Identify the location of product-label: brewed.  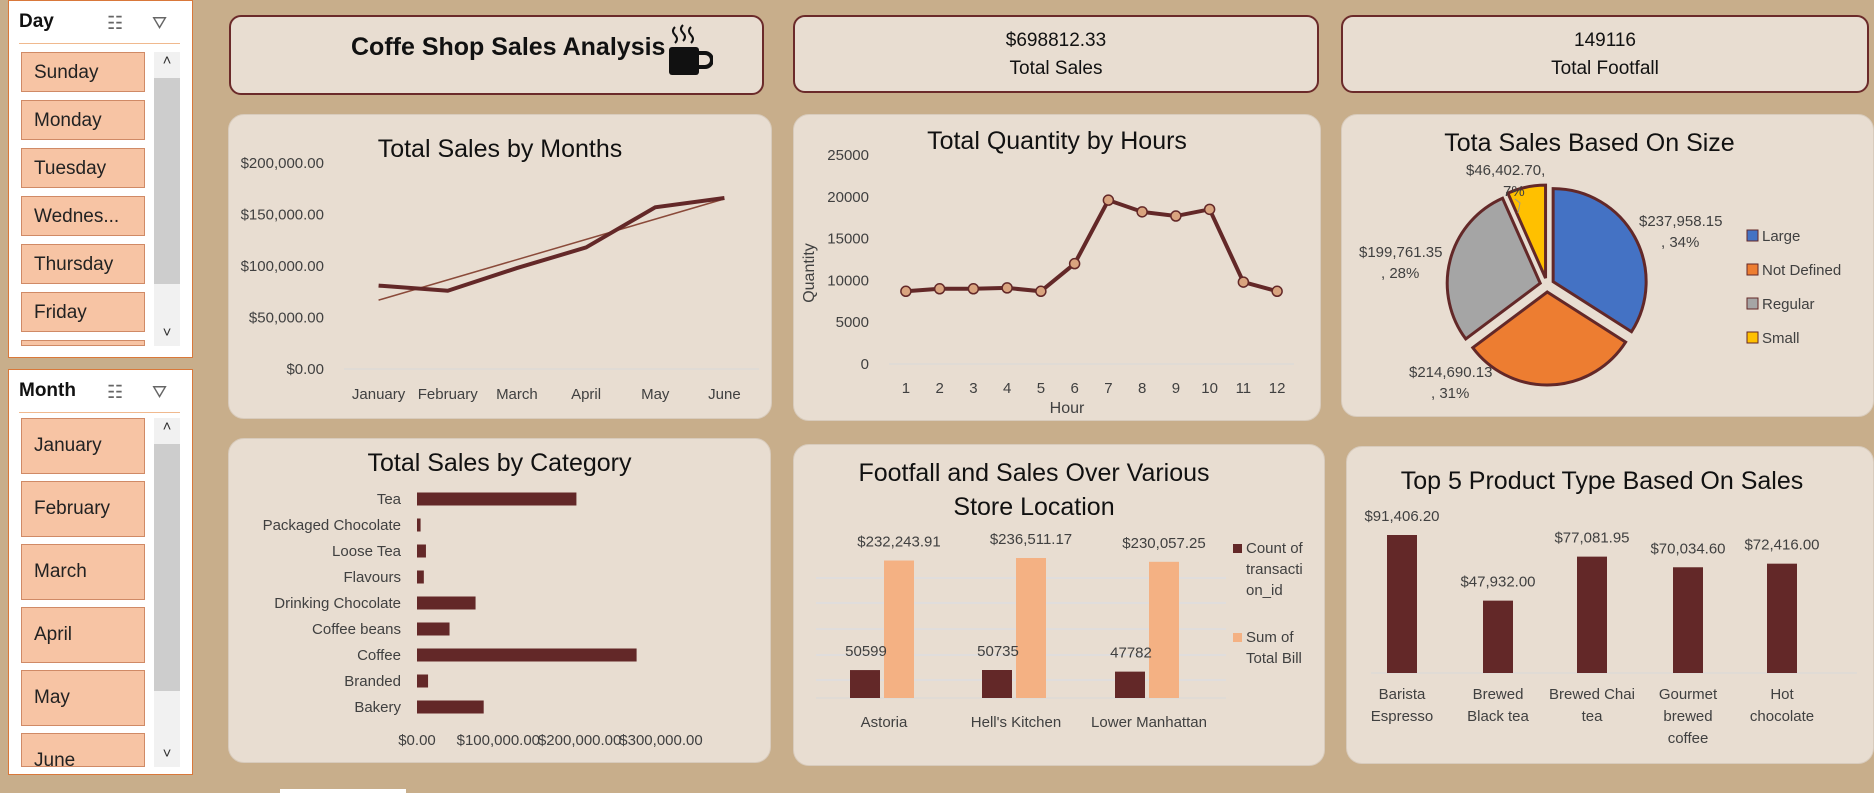
(1687, 716).